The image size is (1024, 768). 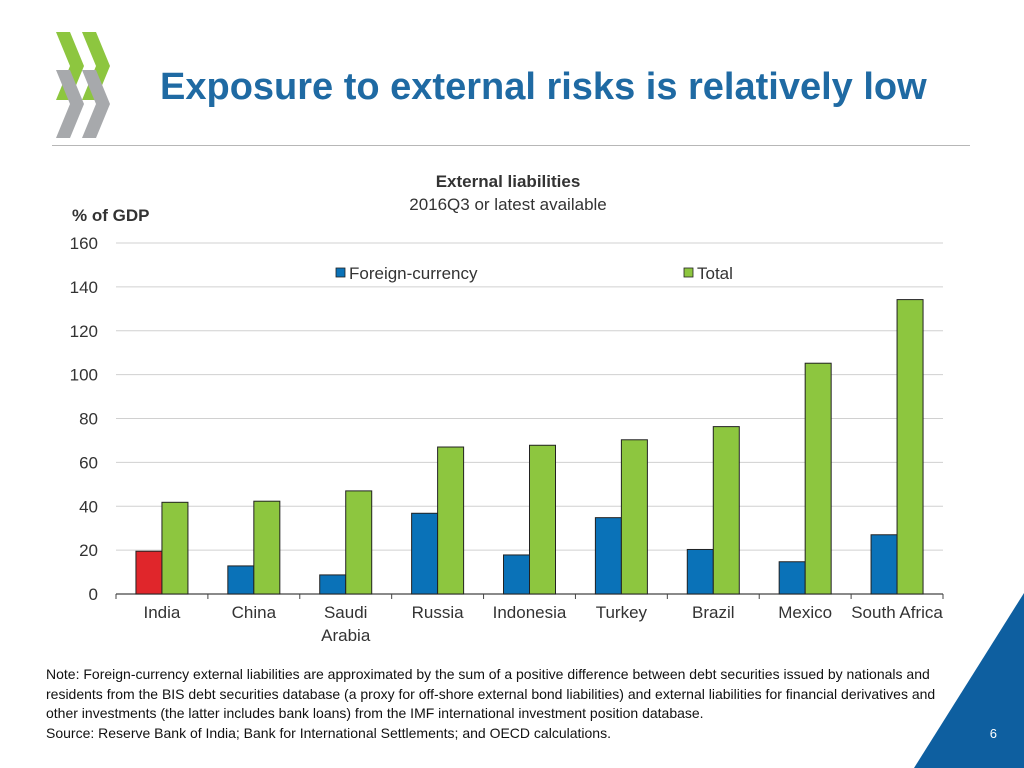 I want to click on x-category-label: South Africa, so click(x=897, y=612).